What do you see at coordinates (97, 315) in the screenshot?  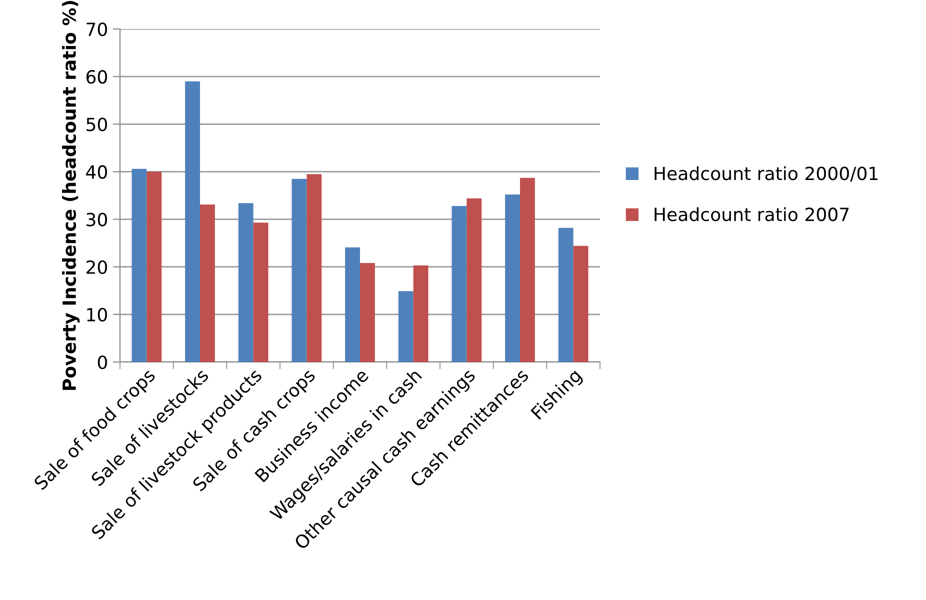 I see `y-tick-label: 10` at bounding box center [97, 315].